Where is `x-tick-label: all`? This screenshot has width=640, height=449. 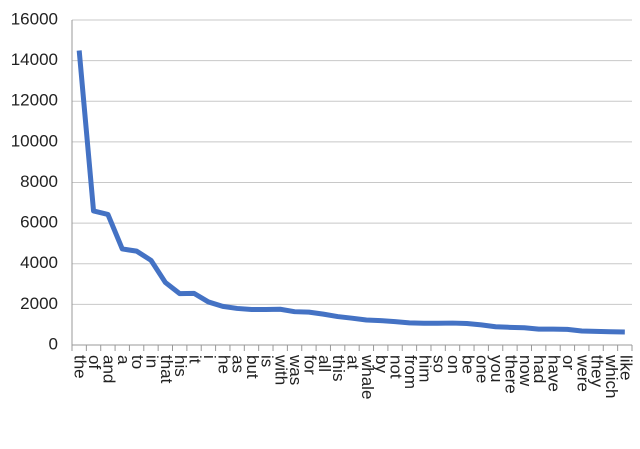
x-tick-label: all is located at coordinates (324, 363).